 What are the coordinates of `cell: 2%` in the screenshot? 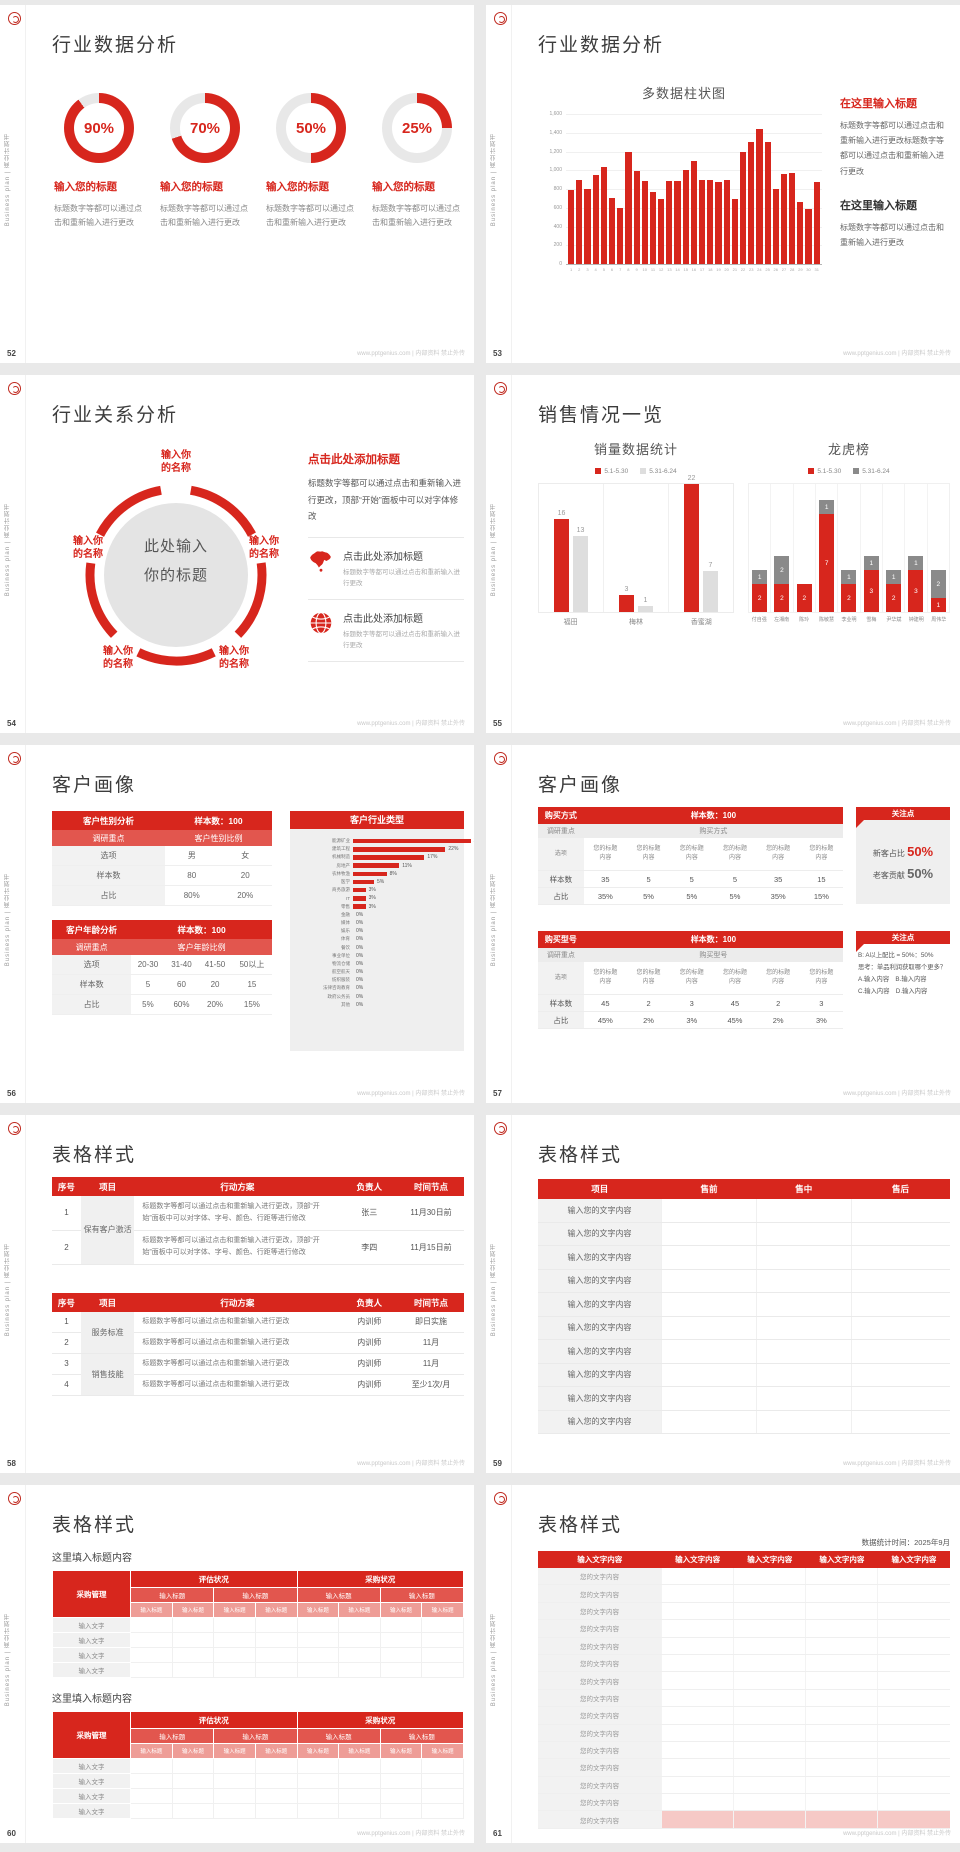 It's located at (778, 1020).